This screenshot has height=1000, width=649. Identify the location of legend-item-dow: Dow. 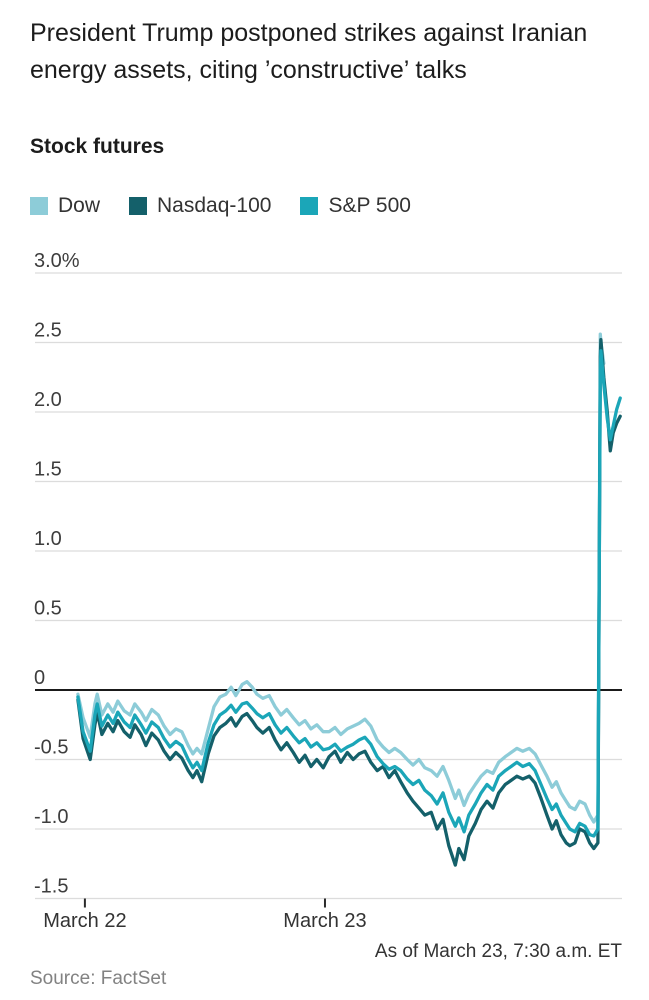
(65, 206).